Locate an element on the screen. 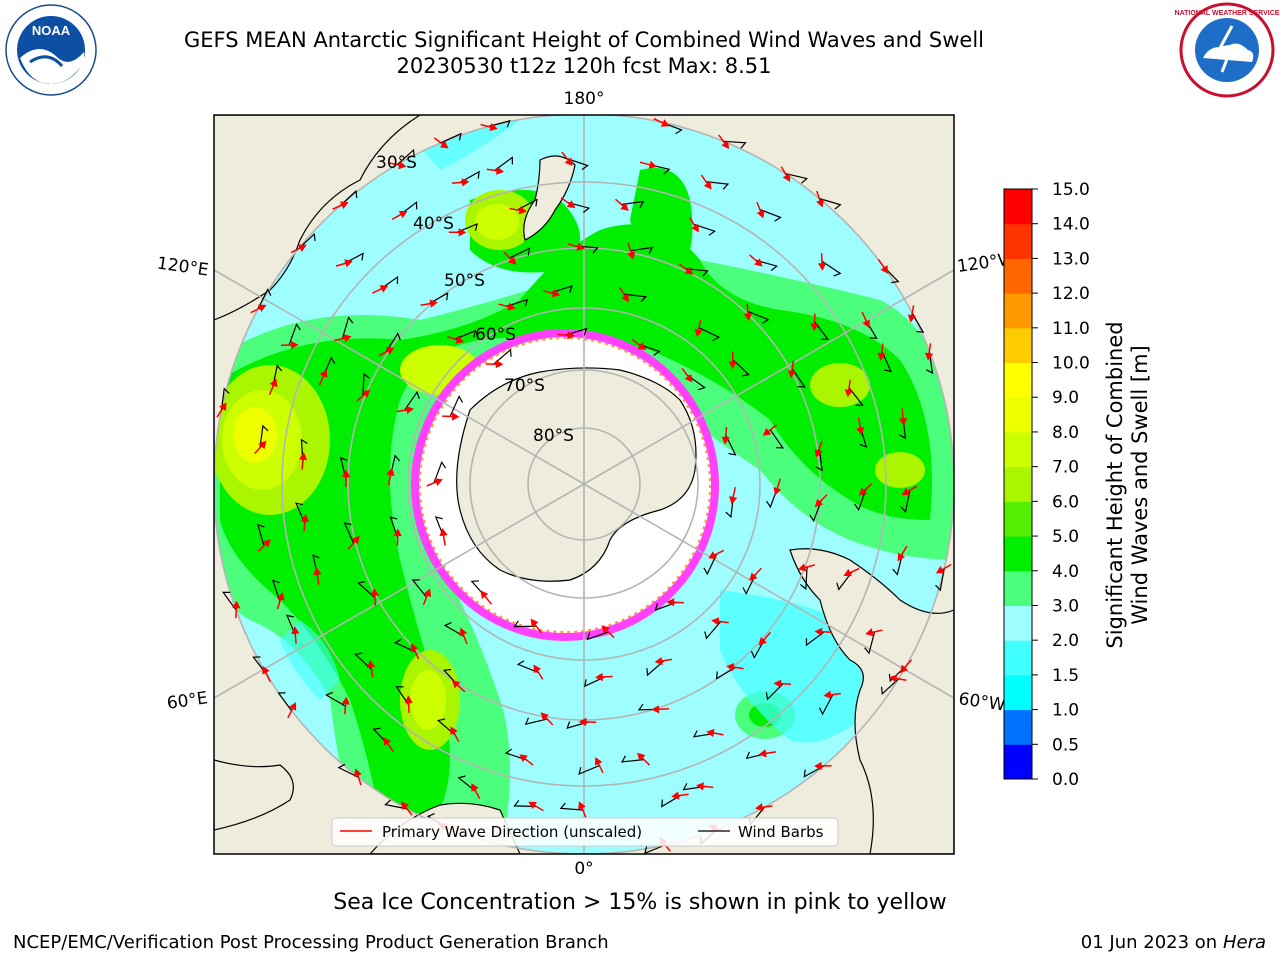 This screenshot has height=960, width=1280. colorbar-frame is located at coordinates (1018, 484).